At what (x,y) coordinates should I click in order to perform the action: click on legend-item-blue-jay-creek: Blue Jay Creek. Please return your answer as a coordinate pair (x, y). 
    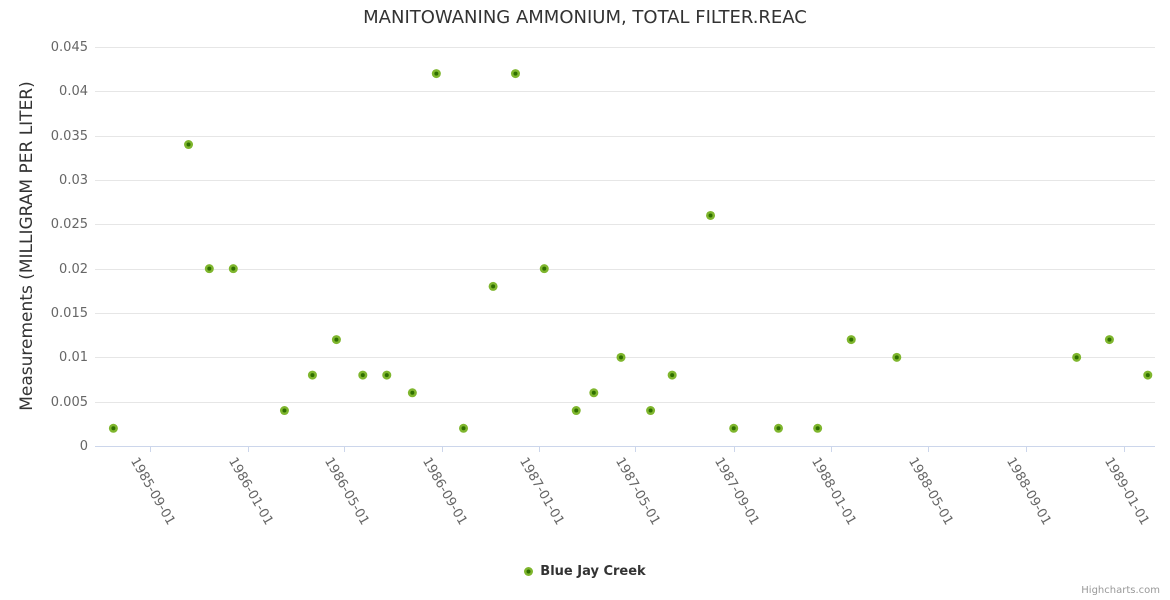
    Looking at the image, I should click on (585, 571).